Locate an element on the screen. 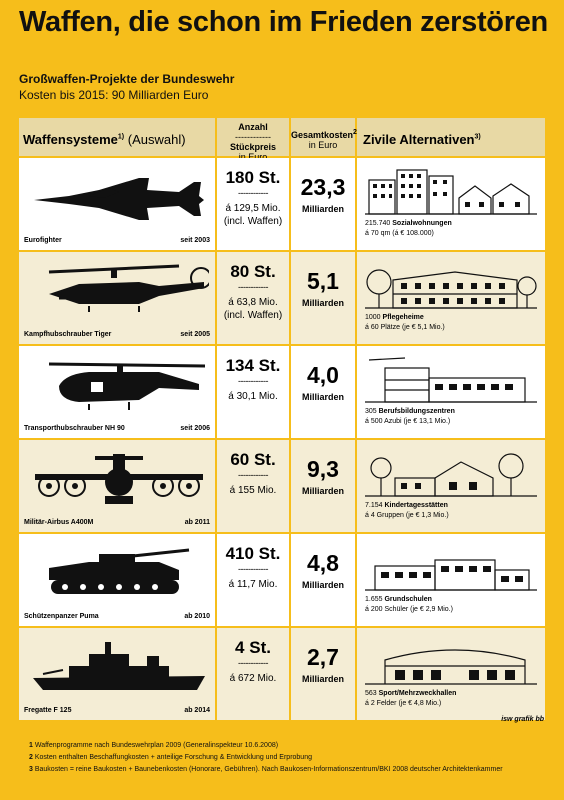  unit-count: 4 St. is located at coordinates (253, 647).